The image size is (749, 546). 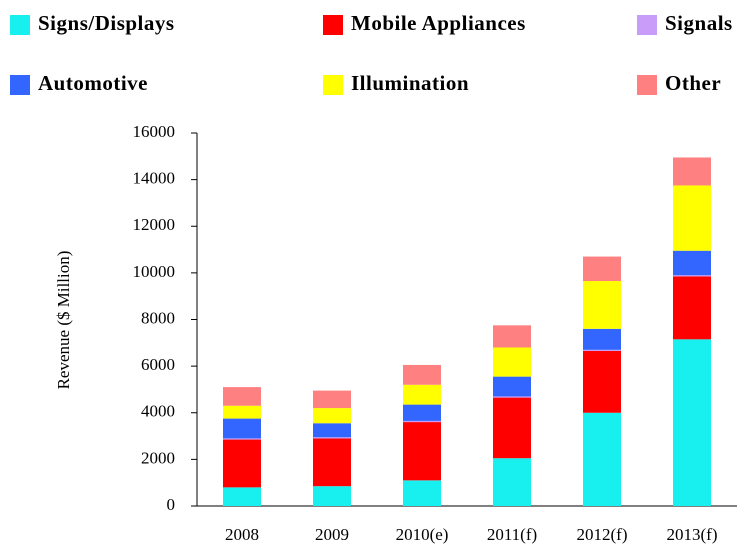 I want to click on y-tick-label: 14000, so click(x=154, y=178).